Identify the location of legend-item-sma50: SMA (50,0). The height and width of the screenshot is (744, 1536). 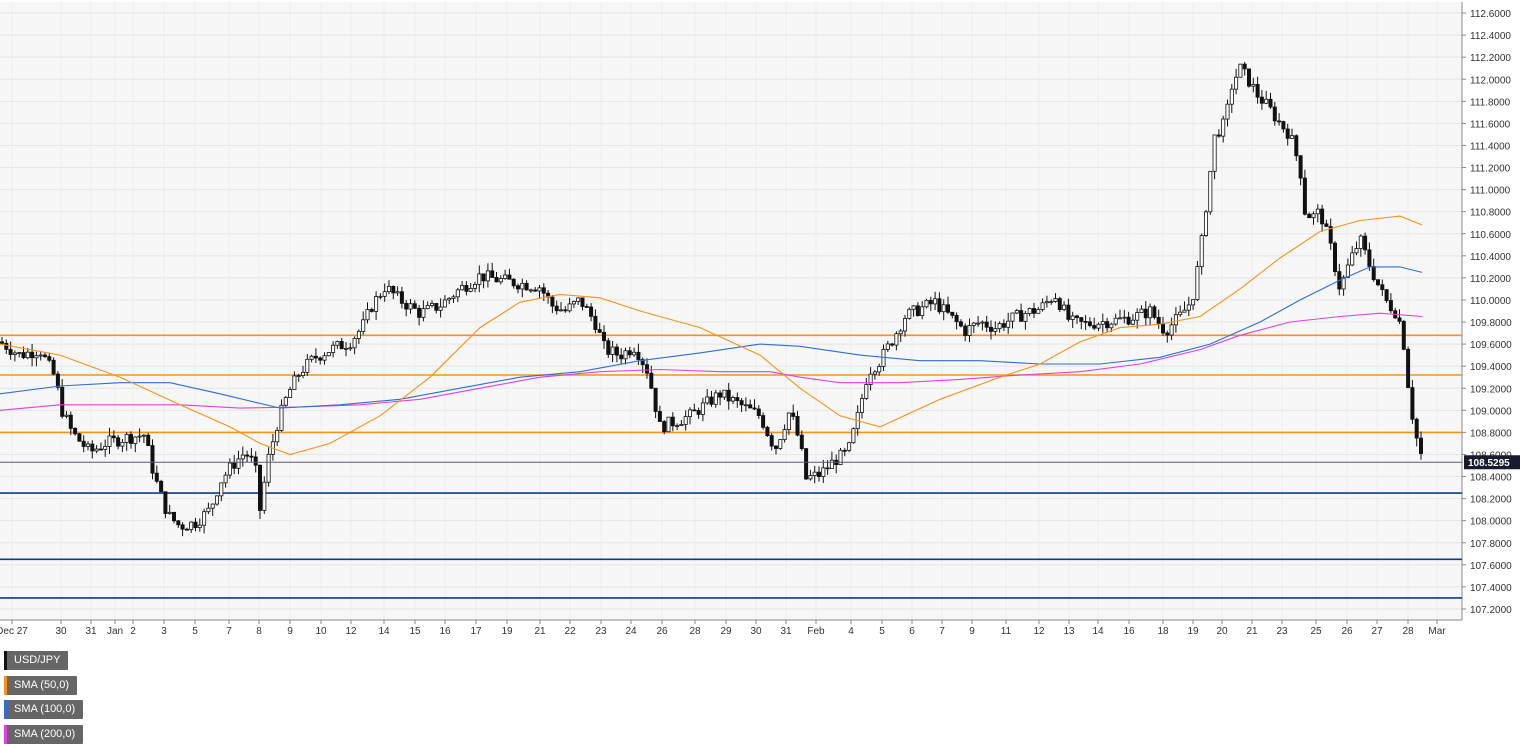
(41, 685).